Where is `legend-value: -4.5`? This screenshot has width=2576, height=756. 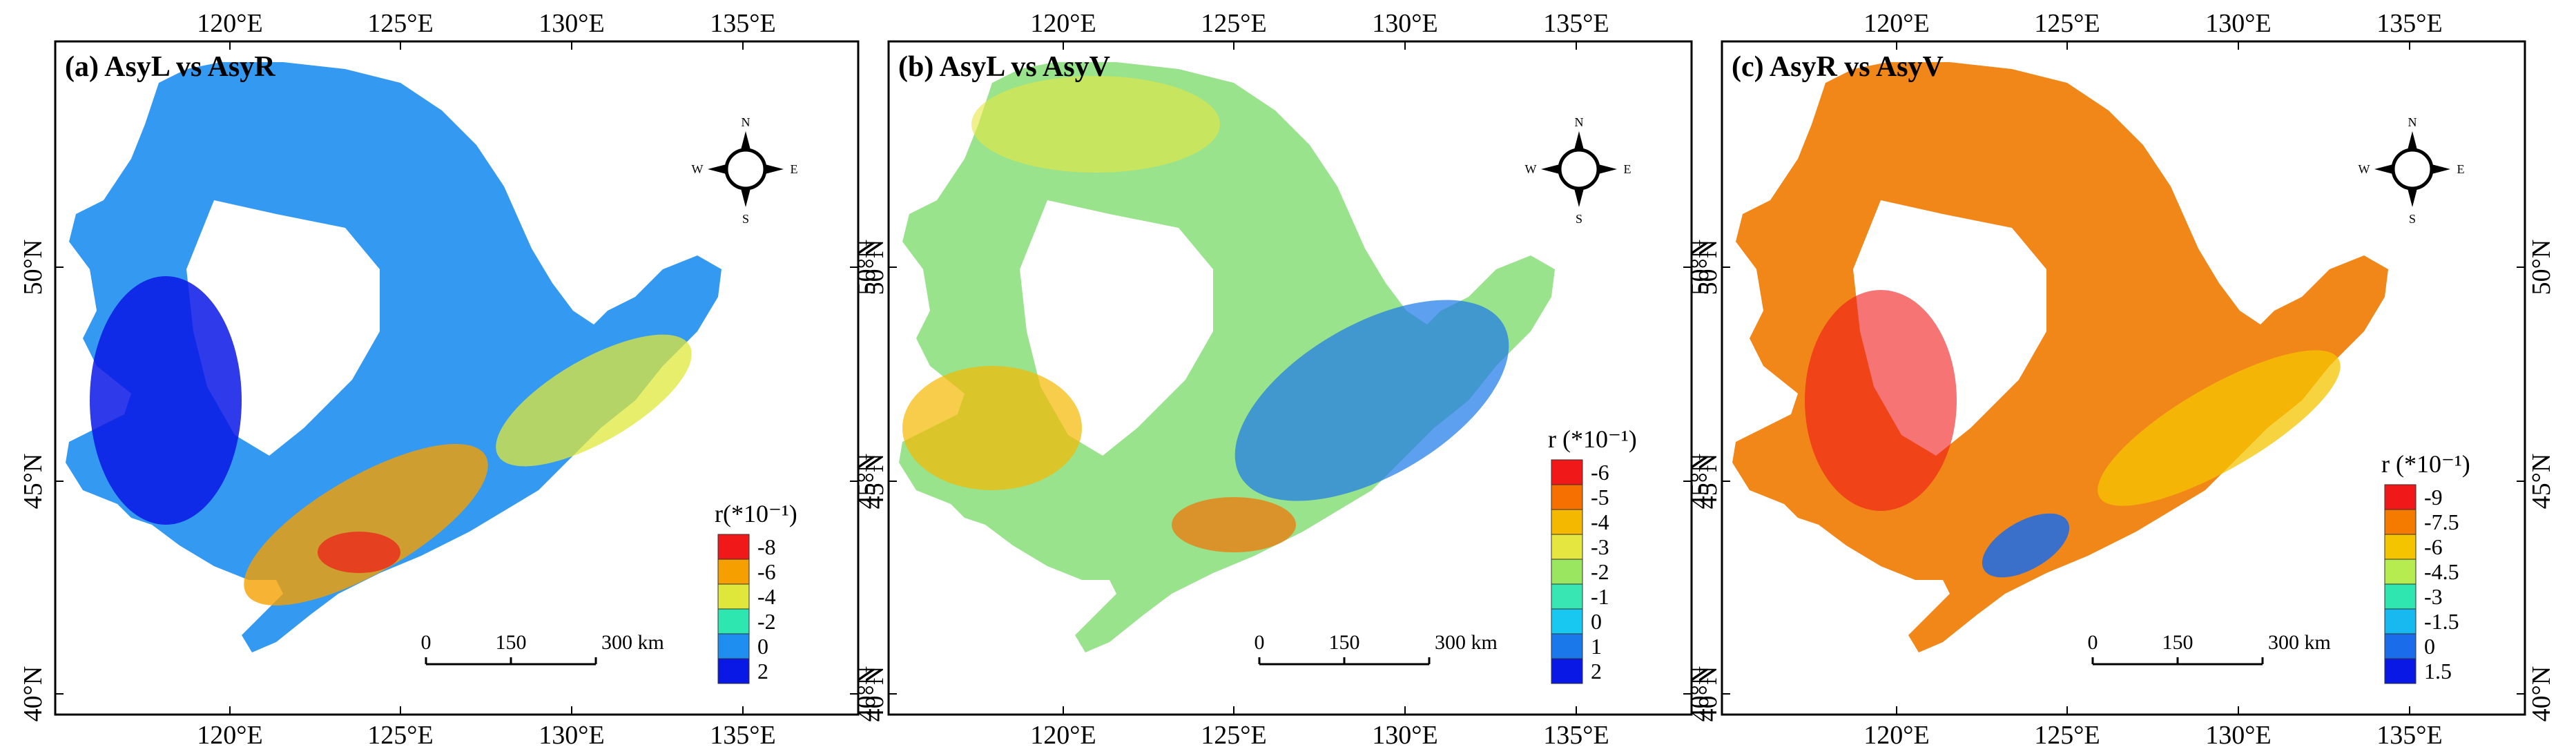 legend-value: -4.5 is located at coordinates (2441, 571).